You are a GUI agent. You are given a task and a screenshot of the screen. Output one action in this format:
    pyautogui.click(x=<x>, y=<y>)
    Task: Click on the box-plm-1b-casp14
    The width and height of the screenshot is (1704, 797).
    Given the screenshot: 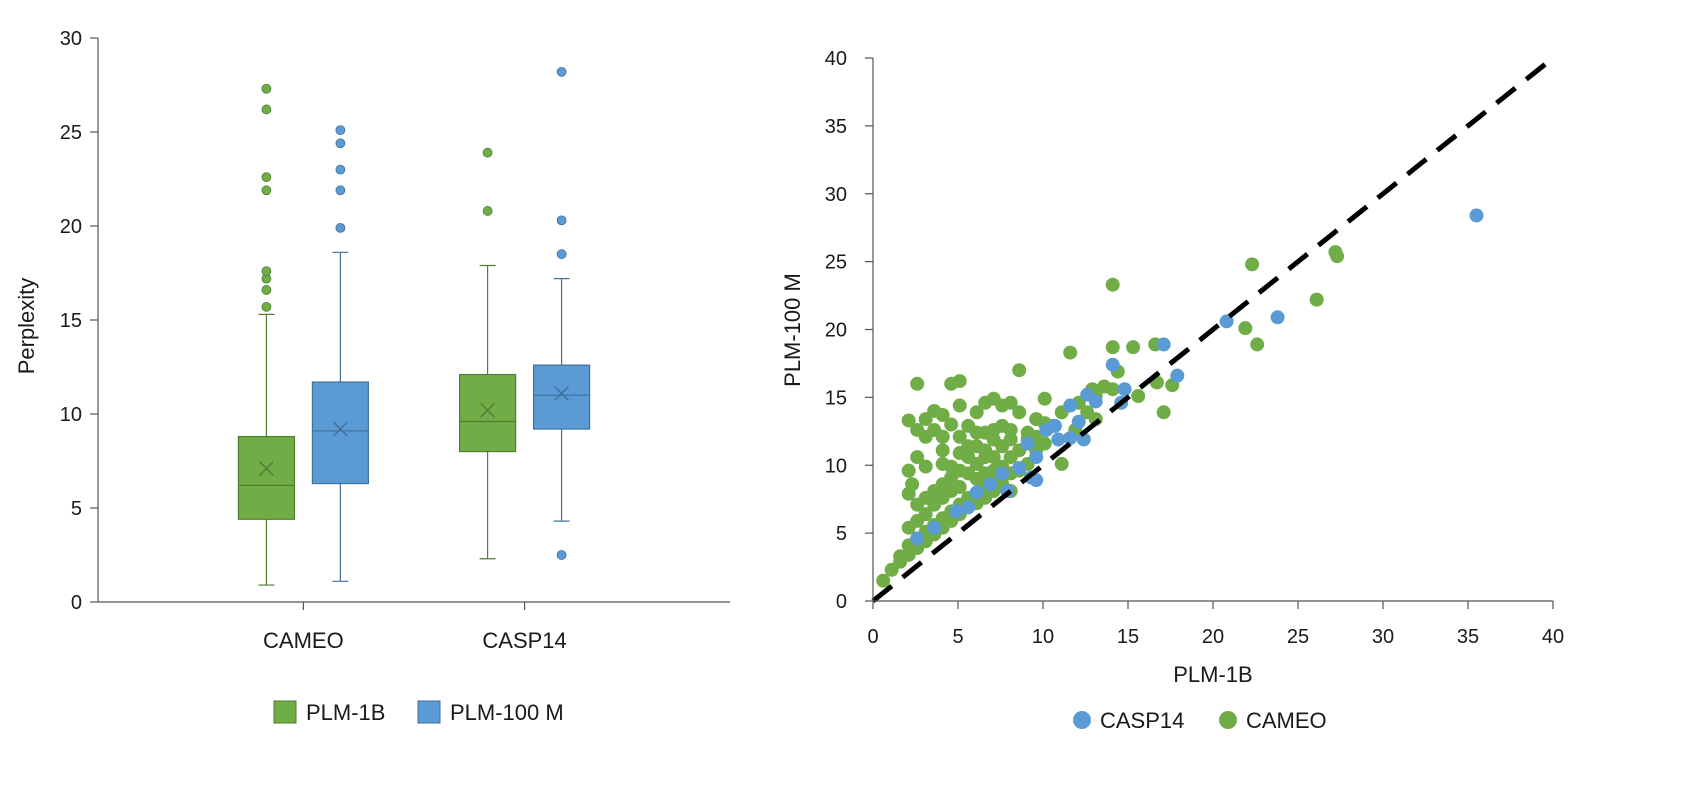 What is the action you would take?
    pyautogui.click(x=488, y=353)
    